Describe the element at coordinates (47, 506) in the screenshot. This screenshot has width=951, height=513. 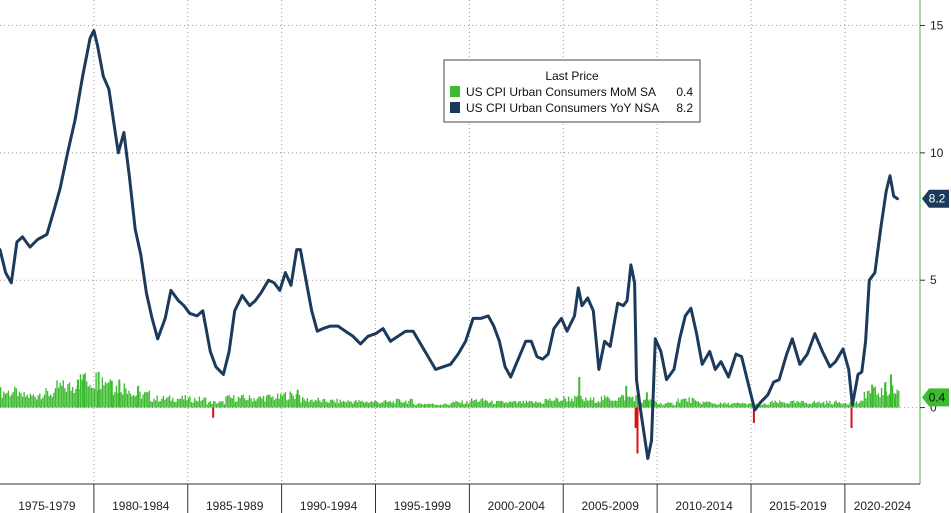
I see `x-period-label-0: 1975-1979` at that location.